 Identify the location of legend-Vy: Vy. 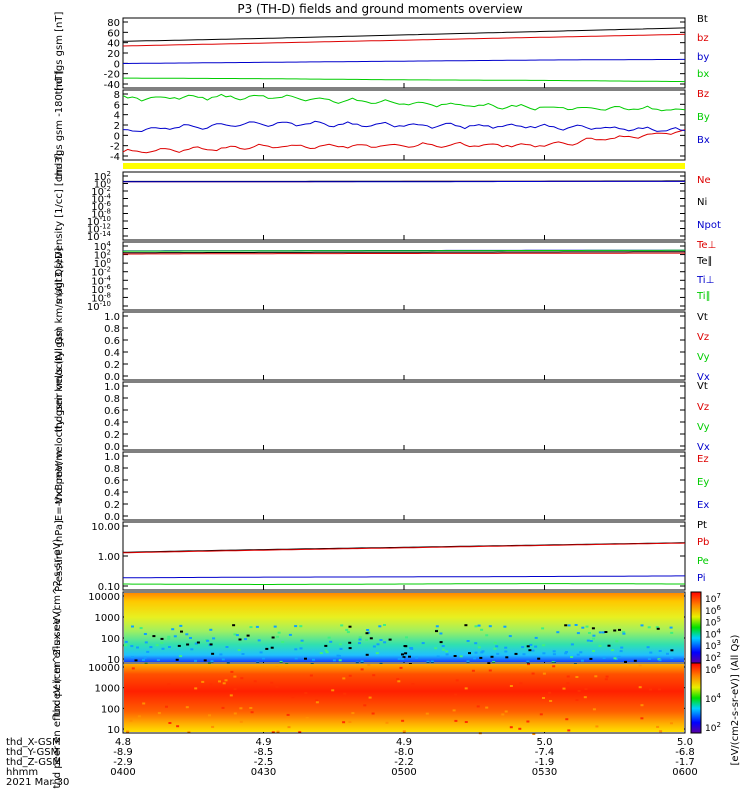
(703, 427).